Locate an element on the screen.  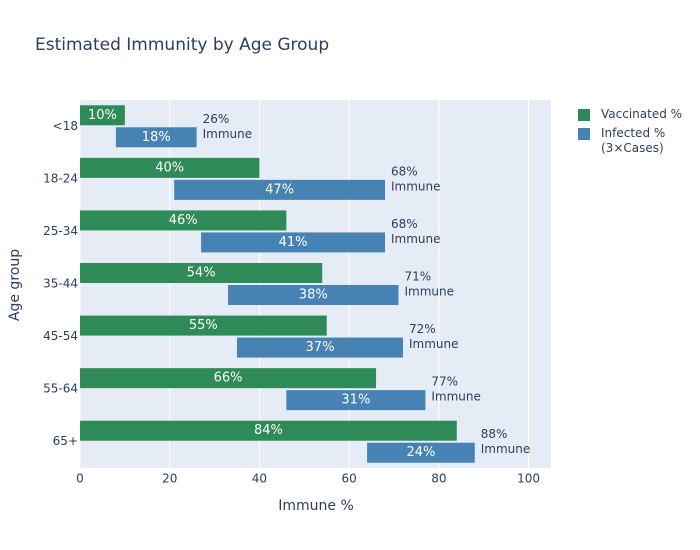
y-tick-label: <18 is located at coordinates (65, 126).